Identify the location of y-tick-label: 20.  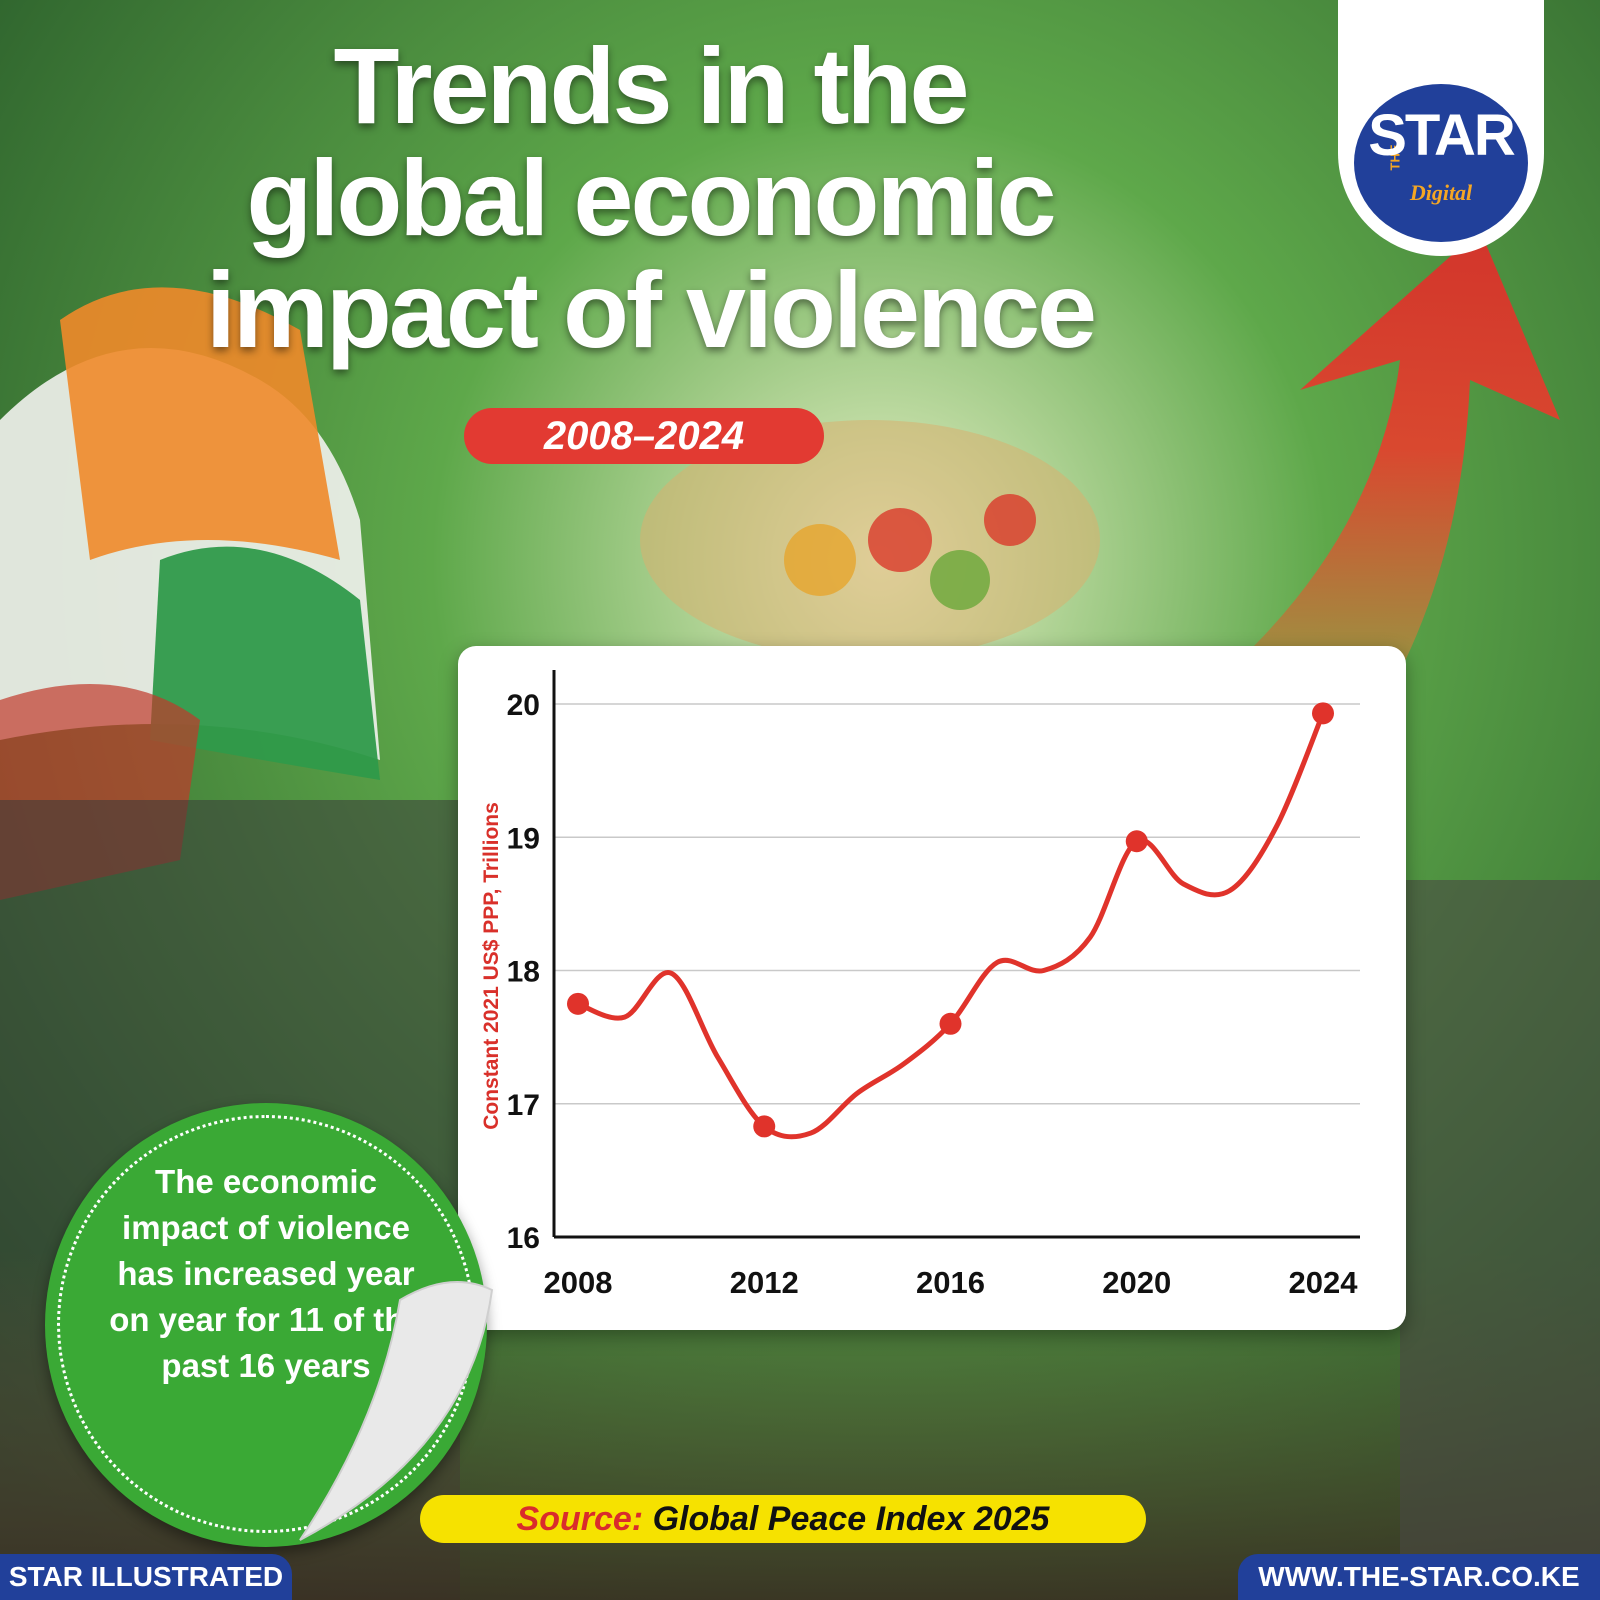
(523, 705).